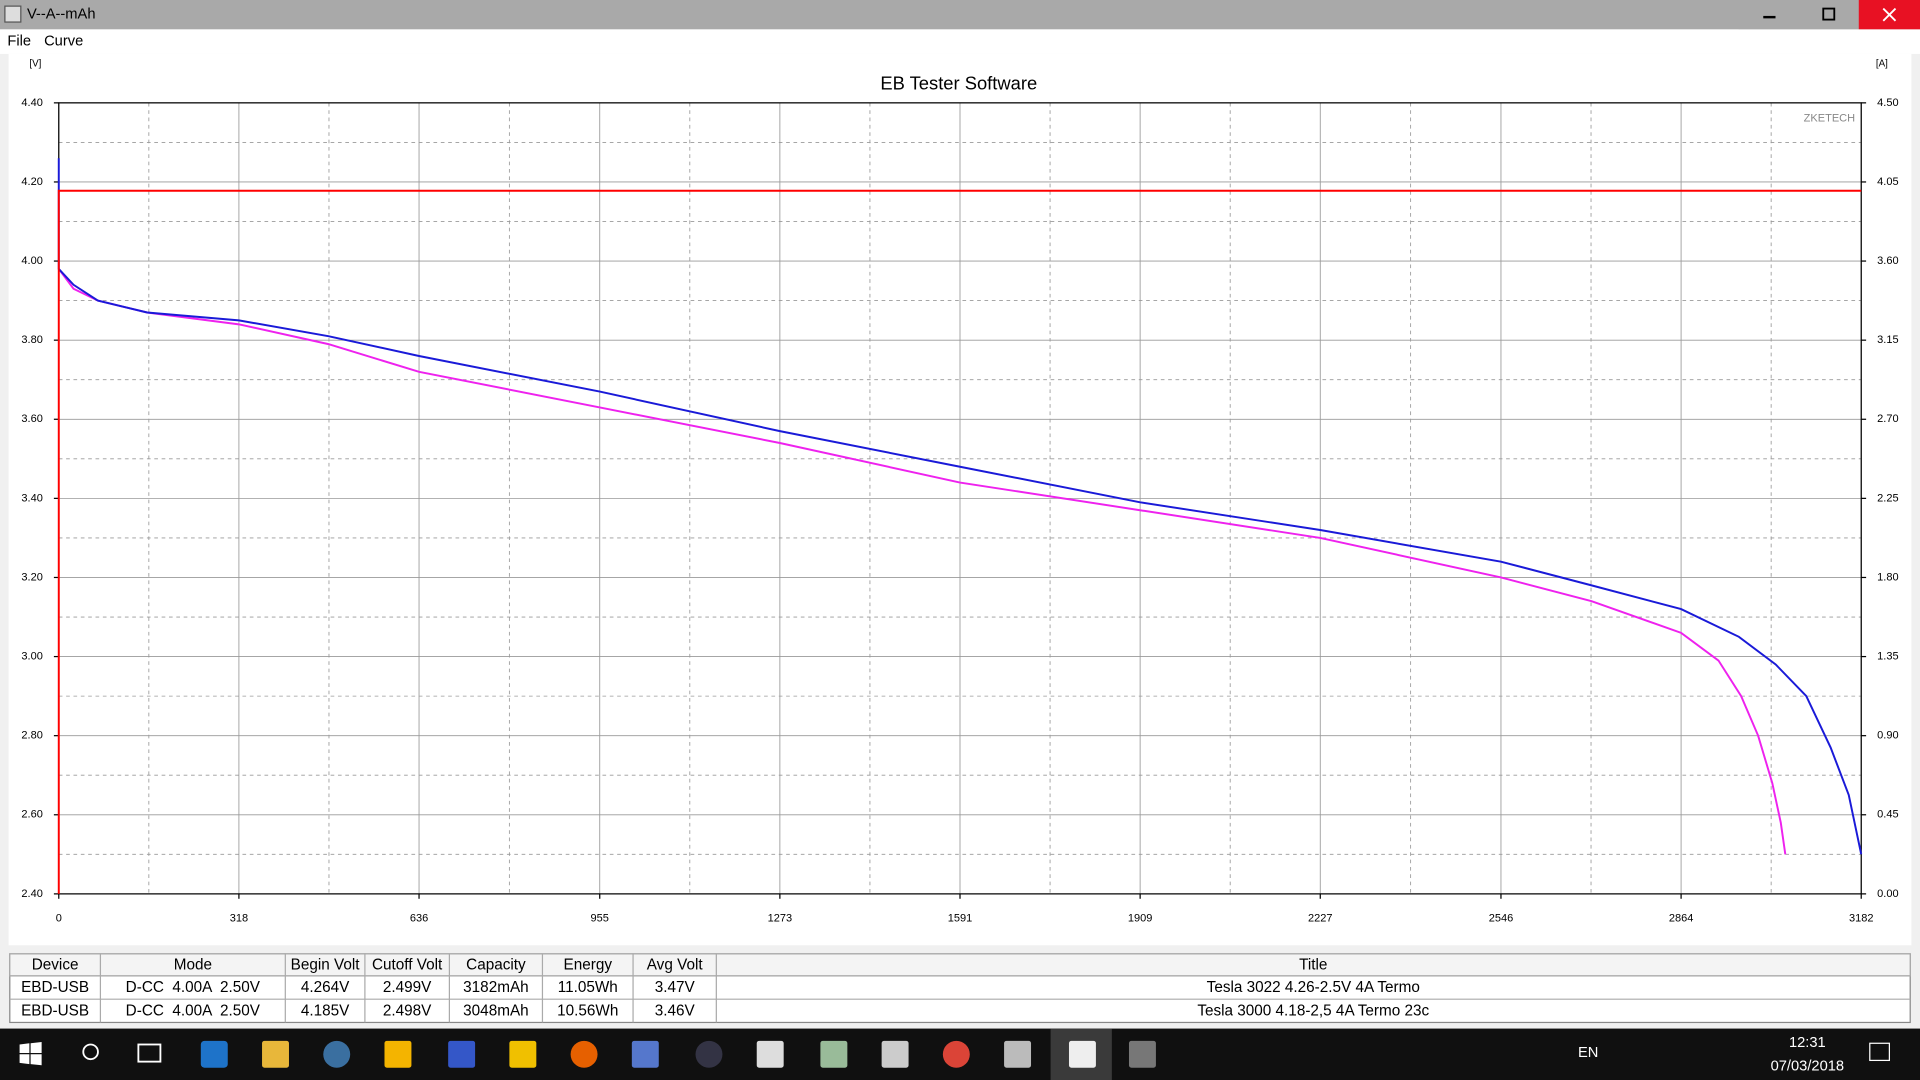 The width and height of the screenshot is (1920, 1080). Describe the element at coordinates (1861, 918) in the screenshot. I see `x-tick-label: 3182` at that location.